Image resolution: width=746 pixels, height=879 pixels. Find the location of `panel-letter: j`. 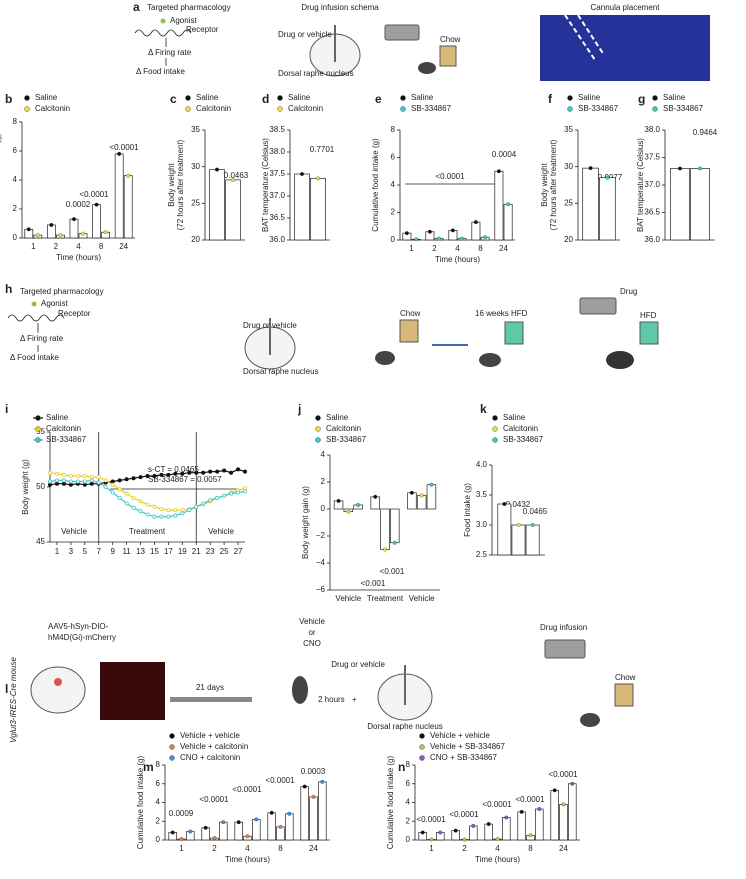

panel-letter: j is located at coordinates (299, 409).